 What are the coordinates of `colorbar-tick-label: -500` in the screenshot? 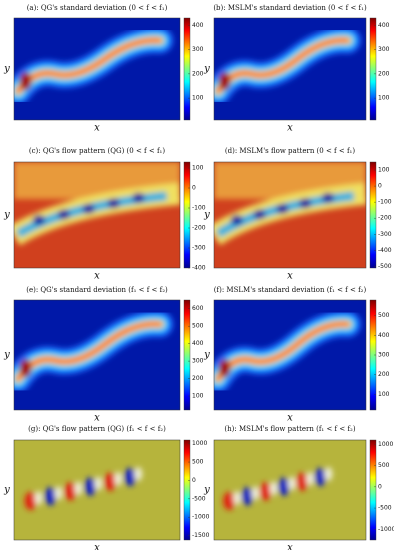 It's located at (385, 266).